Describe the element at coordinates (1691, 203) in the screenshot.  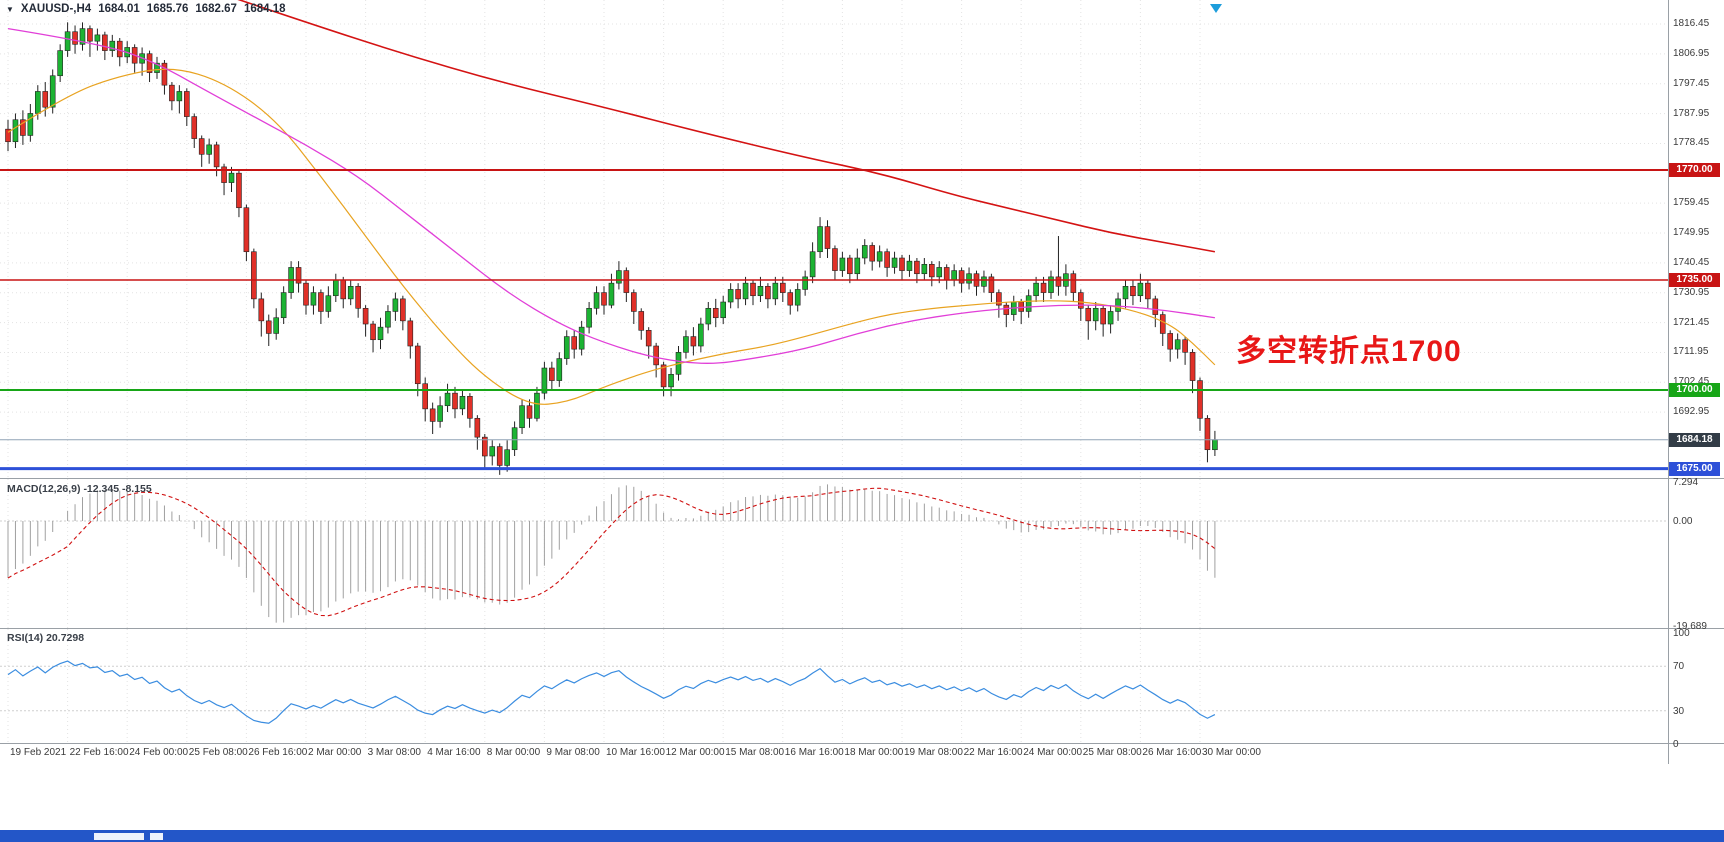
I see `price-axis-label: 1759.45` at that location.